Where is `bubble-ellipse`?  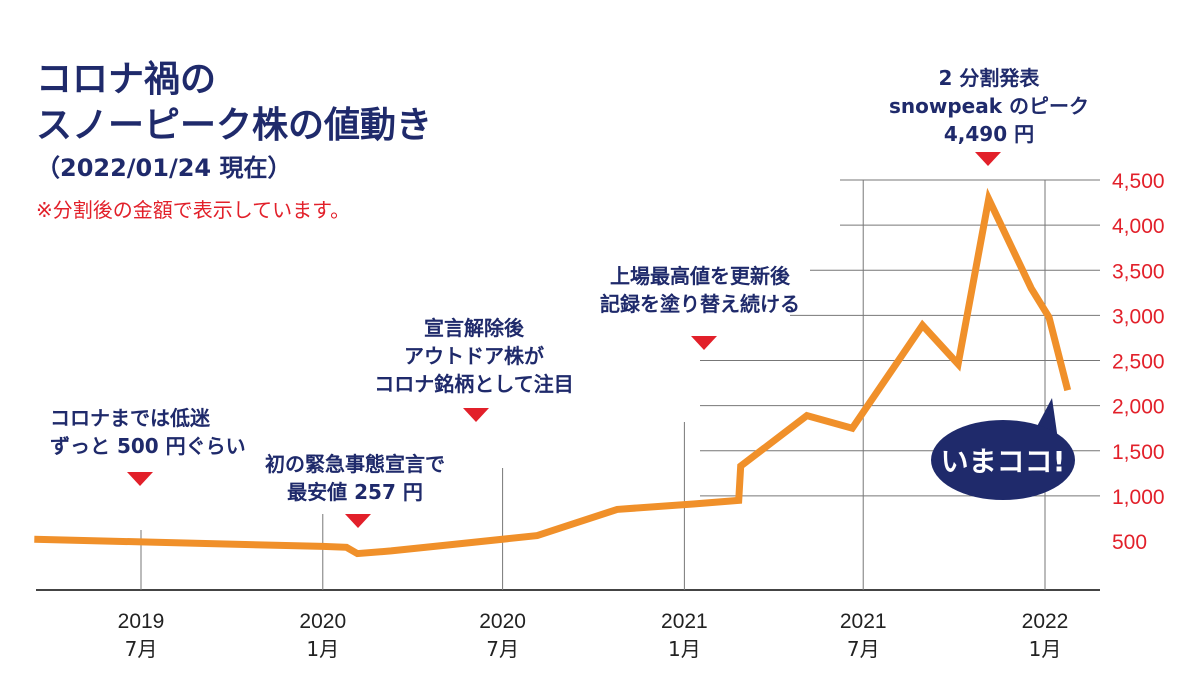 bubble-ellipse is located at coordinates (1003, 460).